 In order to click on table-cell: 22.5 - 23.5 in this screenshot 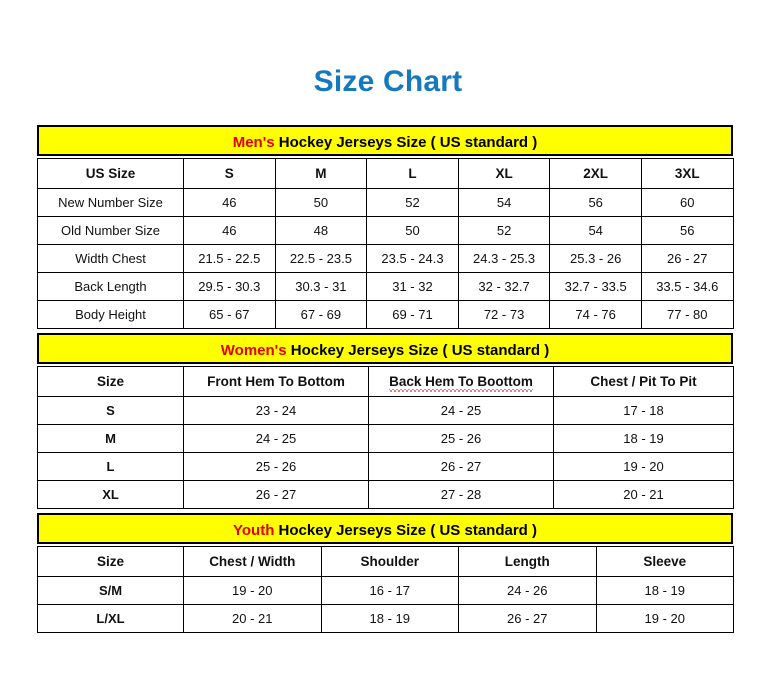, I will do `click(321, 258)`.